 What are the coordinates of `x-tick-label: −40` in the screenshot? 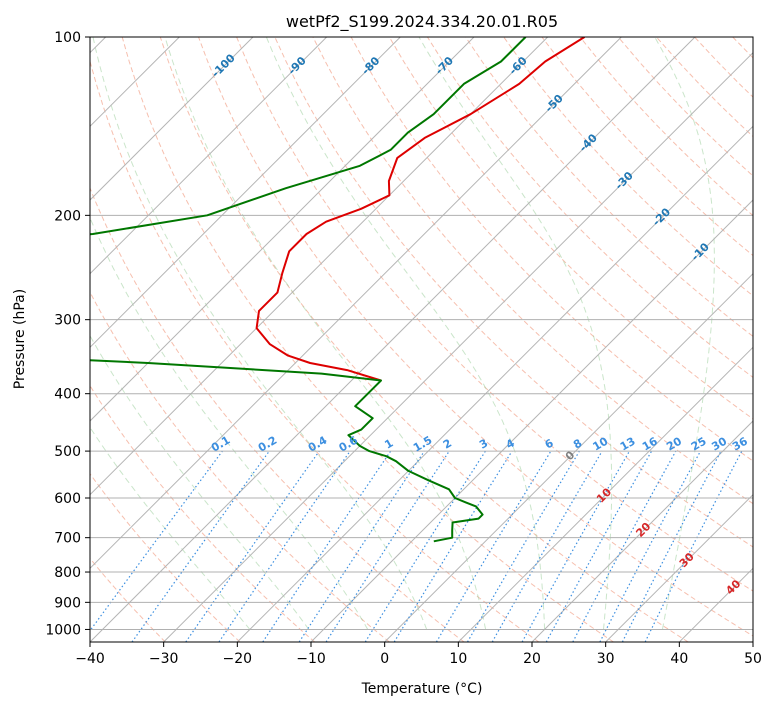 It's located at (90, 659).